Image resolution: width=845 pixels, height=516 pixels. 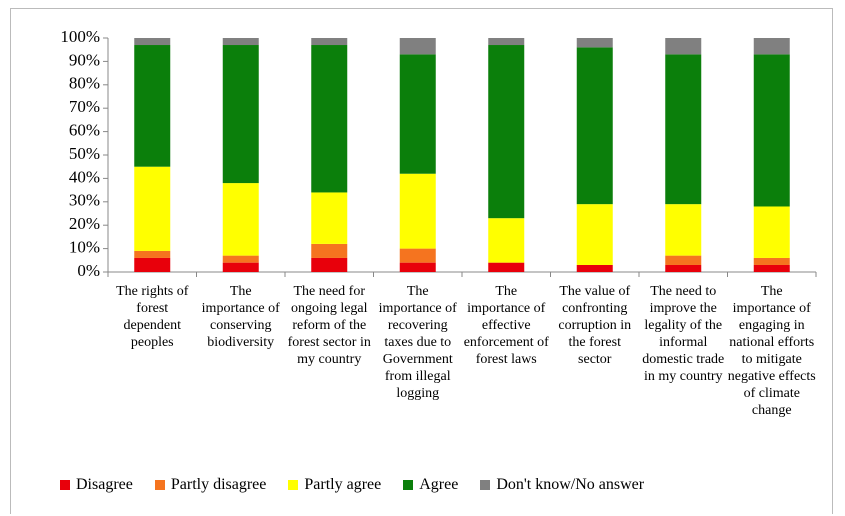 What do you see at coordinates (152, 317) in the screenshot?
I see `x-tick-label: The rights of forest dependent peoples` at bounding box center [152, 317].